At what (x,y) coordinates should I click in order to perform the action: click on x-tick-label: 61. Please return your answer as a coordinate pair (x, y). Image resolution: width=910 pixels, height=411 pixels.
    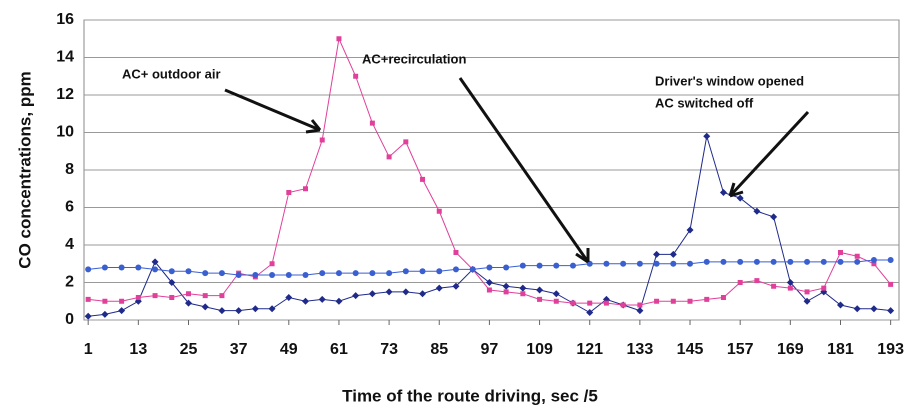
    Looking at the image, I should click on (339, 349).